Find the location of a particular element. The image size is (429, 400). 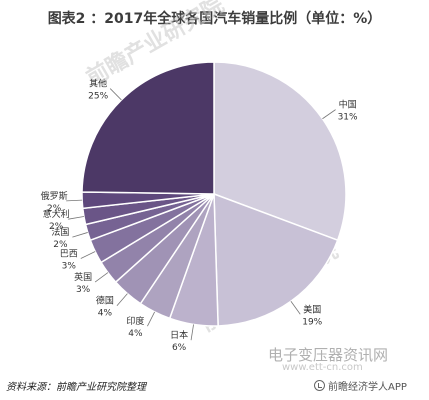

slice-label: 意大利 is located at coordinates (56, 214).